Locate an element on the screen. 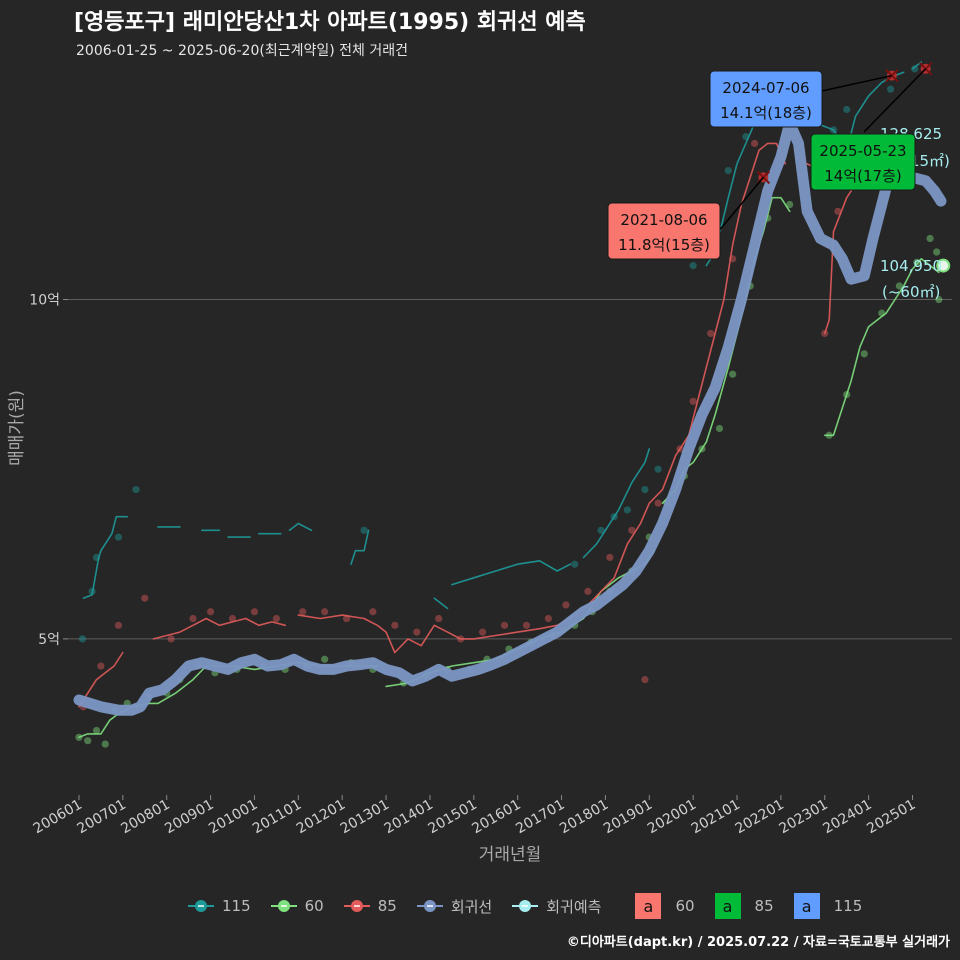  annotation-date: 2025-05-23 is located at coordinates (862, 151).